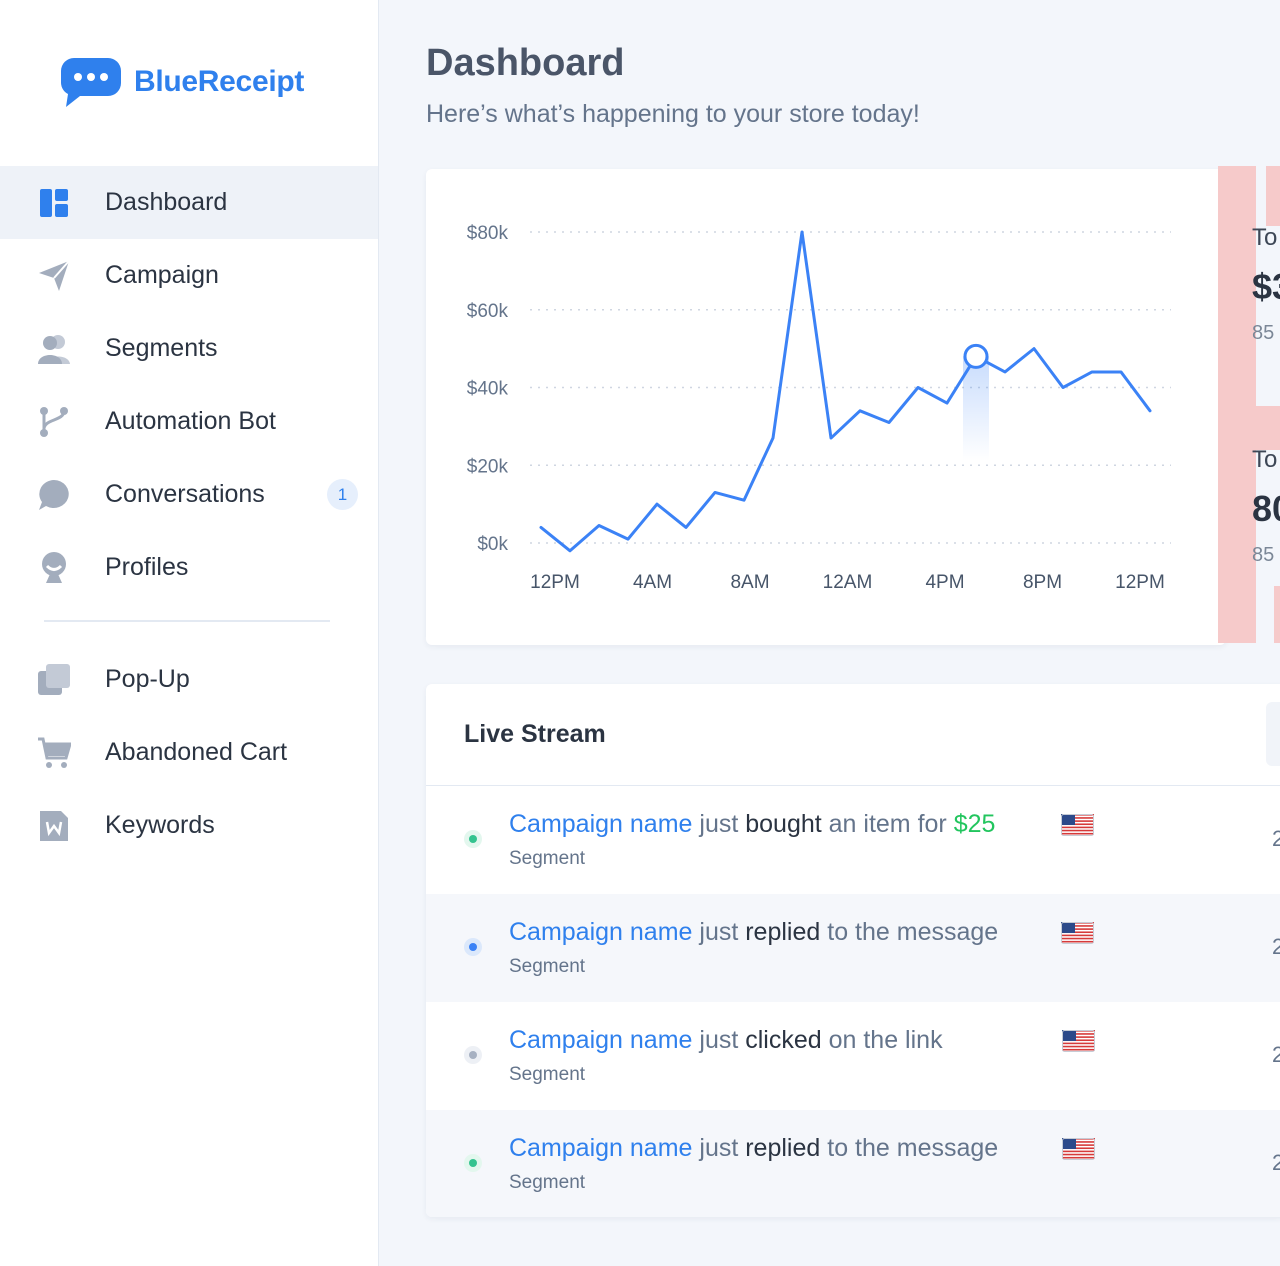  What do you see at coordinates (342, 494) in the screenshot?
I see `unread-count-badge: 1` at bounding box center [342, 494].